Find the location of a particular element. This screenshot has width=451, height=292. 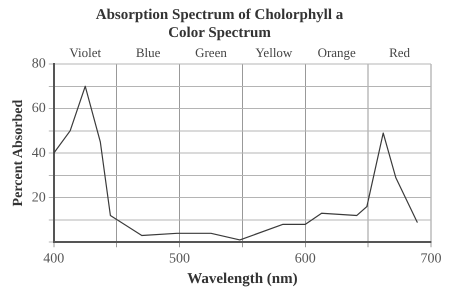

y-tick-label: 20 is located at coordinates (39, 198).